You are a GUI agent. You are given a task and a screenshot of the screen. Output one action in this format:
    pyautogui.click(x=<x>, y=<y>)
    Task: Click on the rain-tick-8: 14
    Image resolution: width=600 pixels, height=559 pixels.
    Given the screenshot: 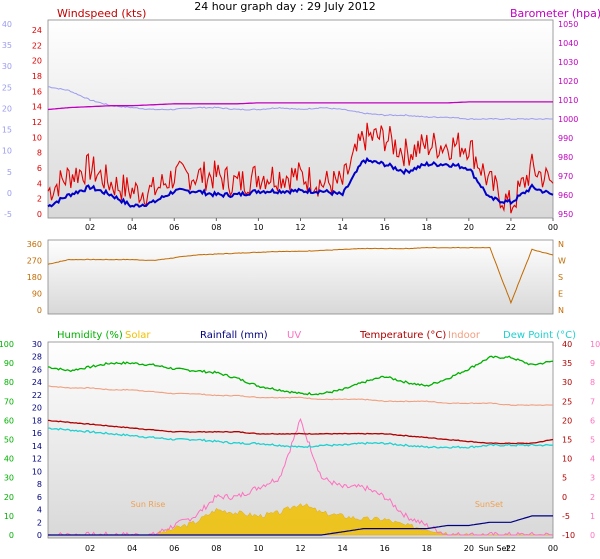 What is the action you would take?
    pyautogui.click(x=37, y=446)
    